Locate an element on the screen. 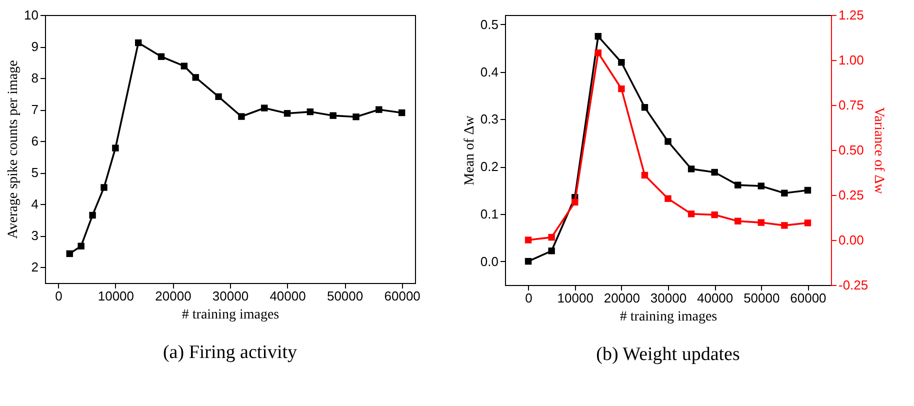 Image resolution: width=914 pixels, height=406 pixels. y2-tick-label: 0.25 is located at coordinates (851, 195).